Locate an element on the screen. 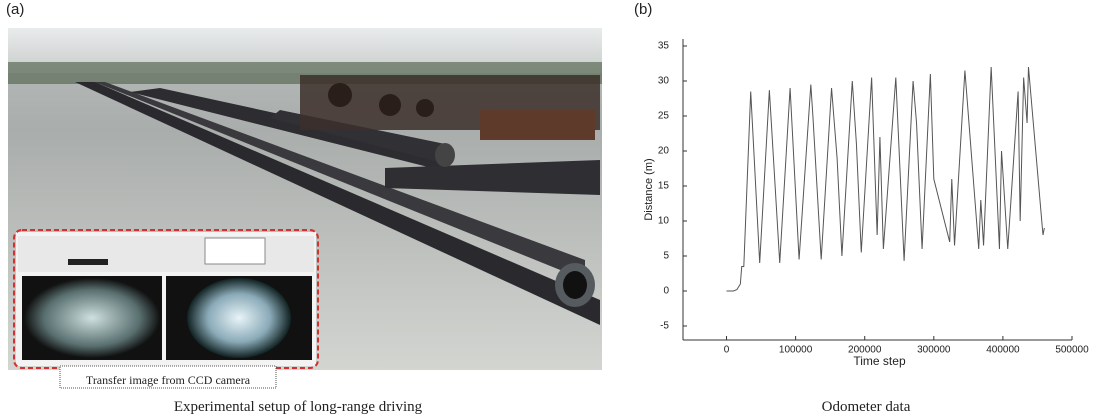 This screenshot has height=419, width=1100. x-tick-label: 300000 is located at coordinates (934, 349).